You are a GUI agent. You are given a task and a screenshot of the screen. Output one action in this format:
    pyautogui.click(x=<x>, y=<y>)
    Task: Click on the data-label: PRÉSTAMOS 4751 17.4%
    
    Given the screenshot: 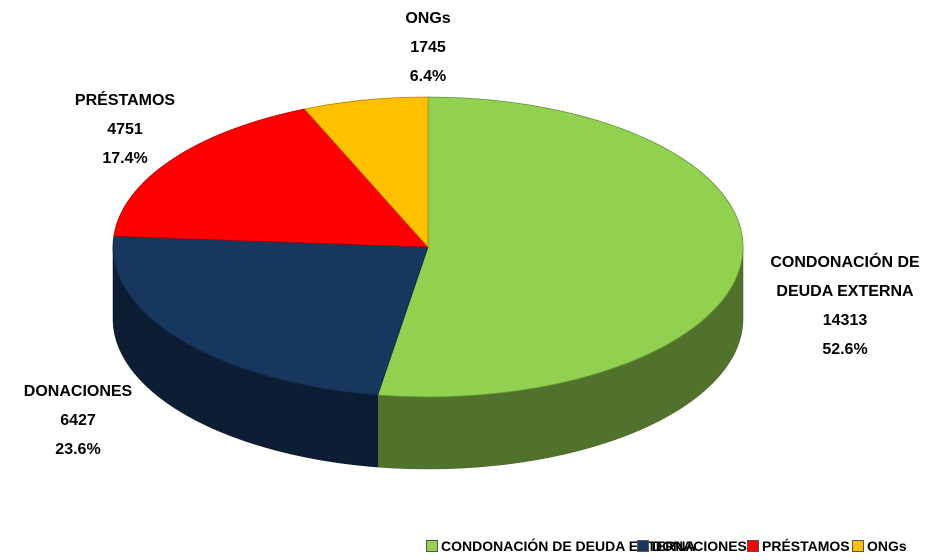 What is the action you would take?
    pyautogui.click(x=125, y=129)
    